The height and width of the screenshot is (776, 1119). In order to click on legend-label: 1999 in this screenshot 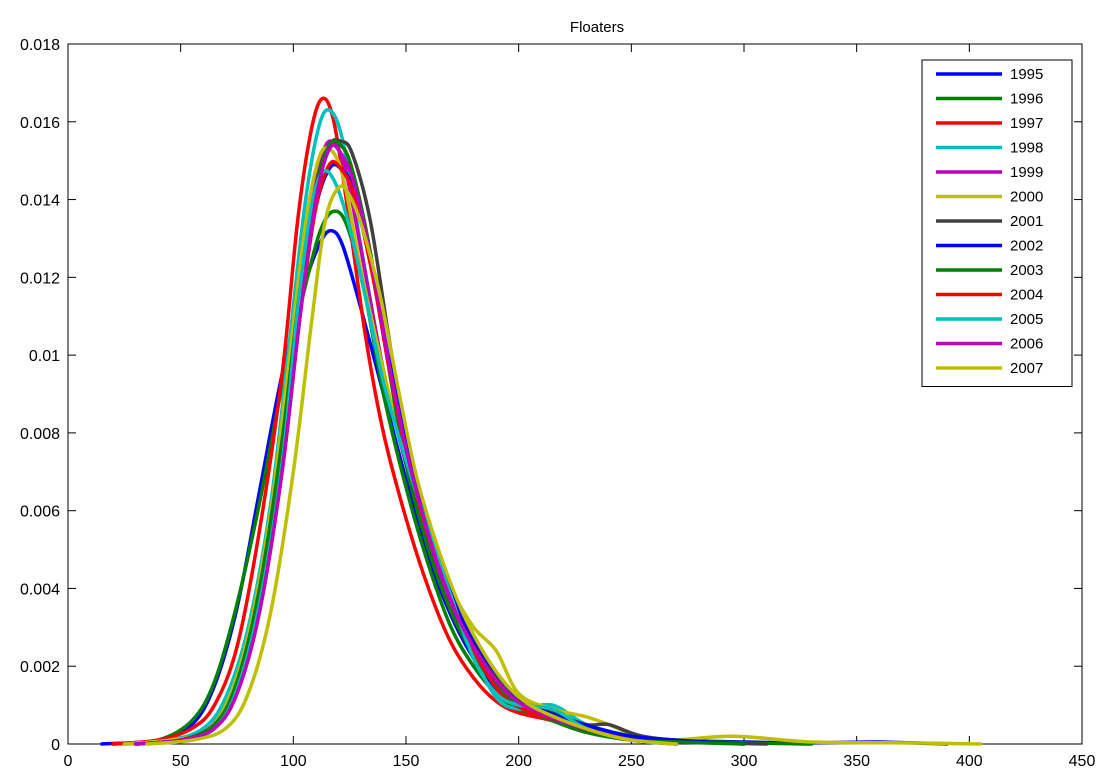, I will do `click(1026, 172)`.